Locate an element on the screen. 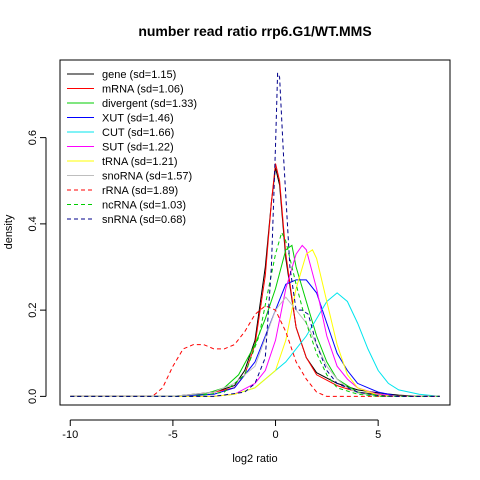  legend-label: gene (sd=1.15) is located at coordinates (139, 75).